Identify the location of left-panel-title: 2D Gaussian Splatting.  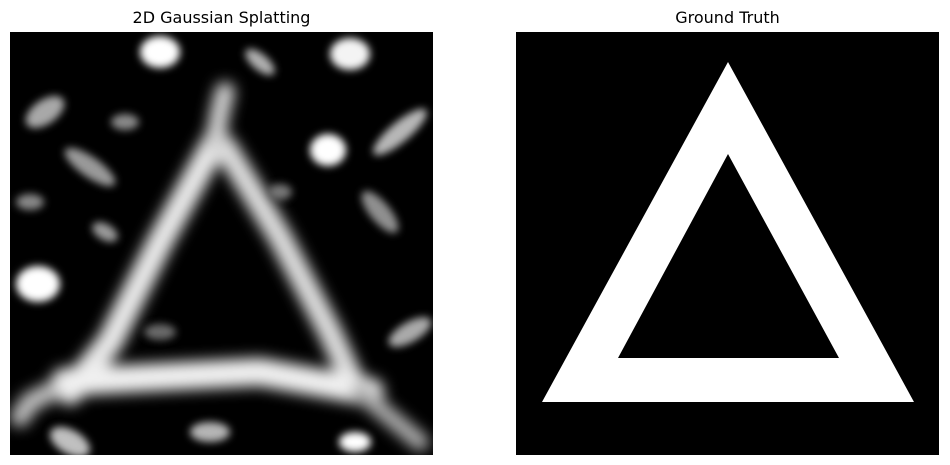
(221, 17).